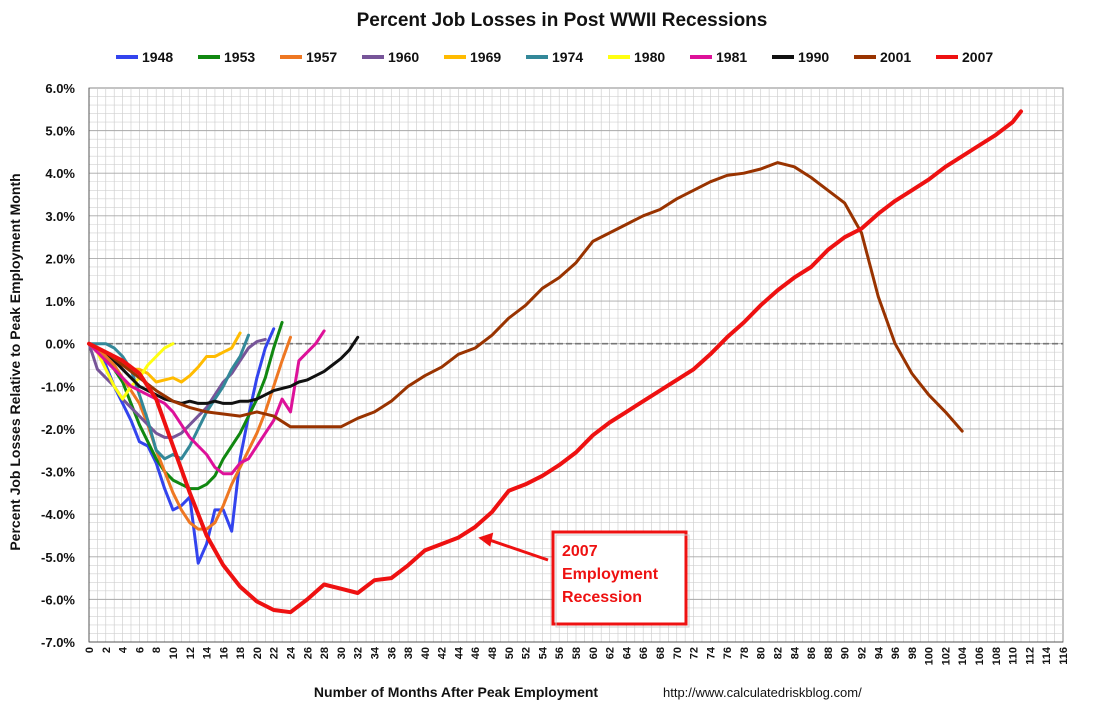 The image size is (1106, 719). I want to click on x-tick-label: 38, so click(409, 653).